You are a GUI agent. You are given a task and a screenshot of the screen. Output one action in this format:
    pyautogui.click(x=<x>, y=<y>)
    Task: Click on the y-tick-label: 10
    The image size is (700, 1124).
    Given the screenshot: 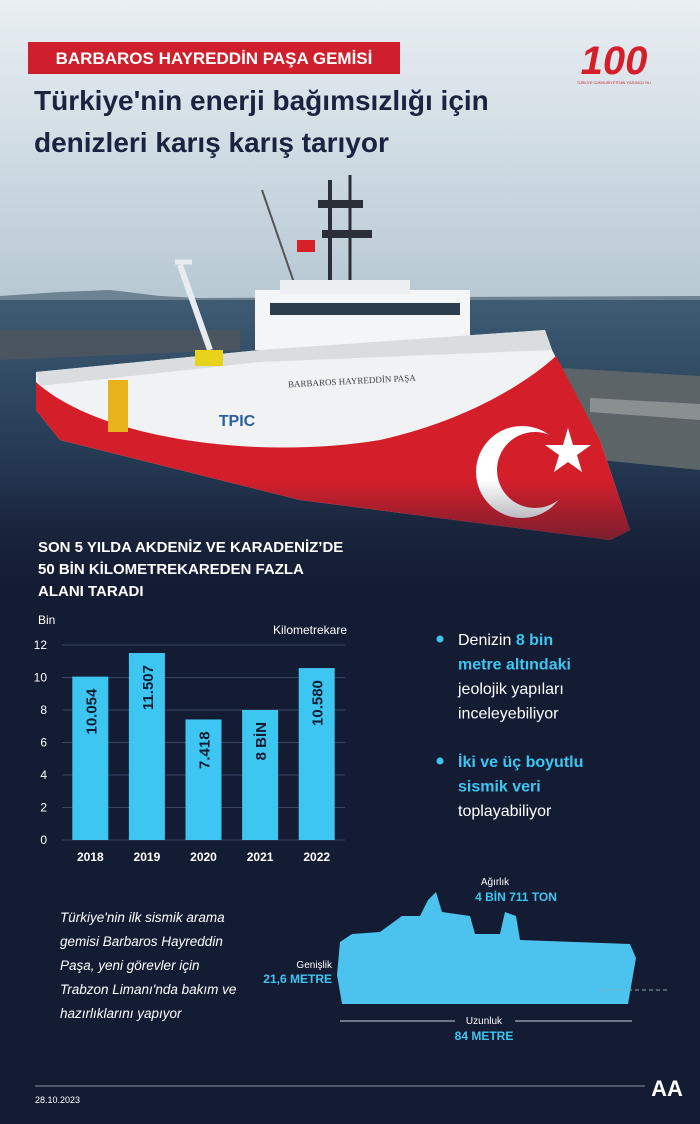 What is the action you would take?
    pyautogui.click(x=41, y=678)
    